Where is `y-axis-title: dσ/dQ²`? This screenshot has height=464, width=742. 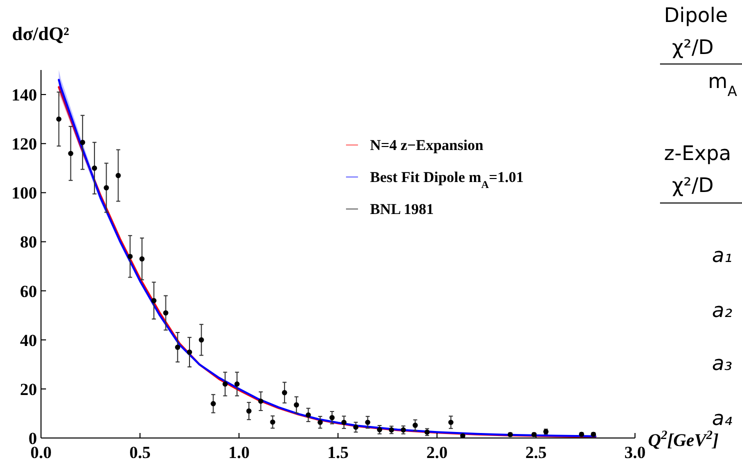
y-axis-title: dσ/dQ² is located at coordinates (41, 34).